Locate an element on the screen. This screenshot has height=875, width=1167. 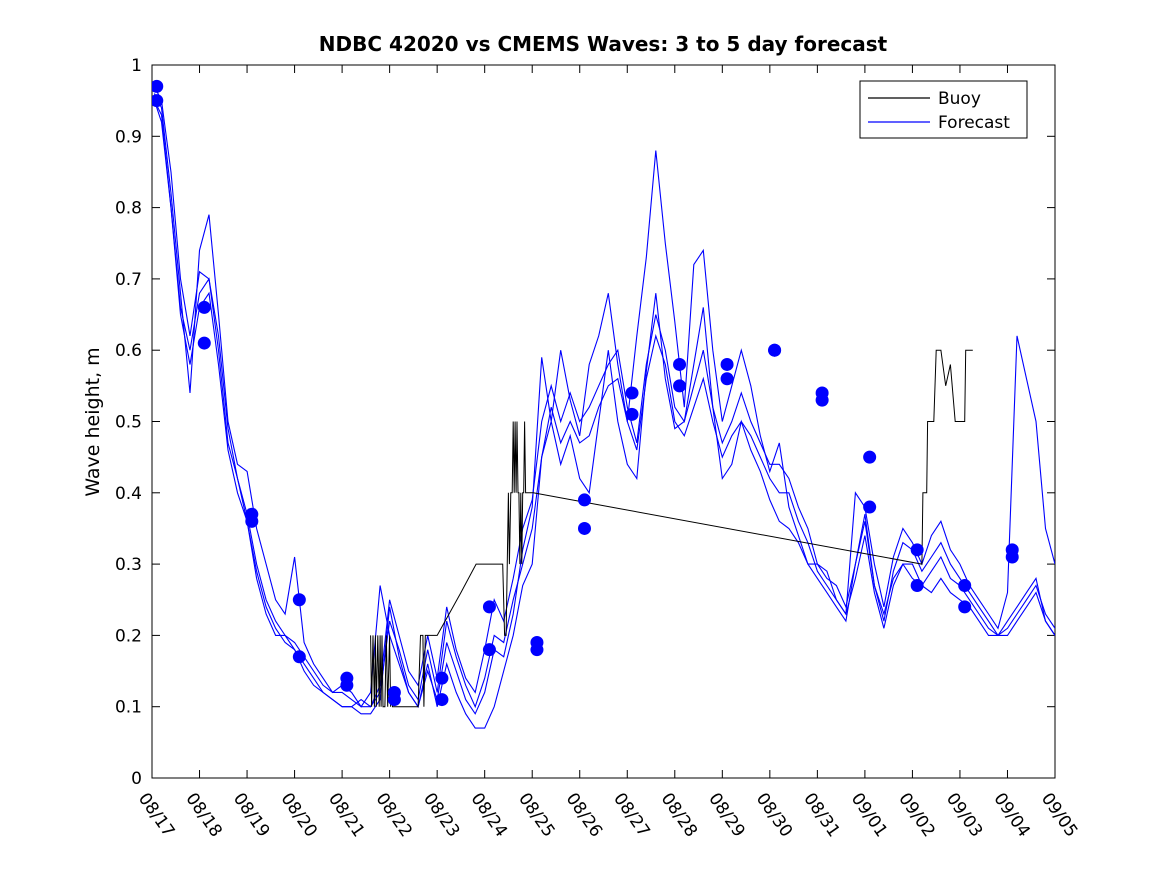
y-tick-label: 0 is located at coordinates (136, 779).